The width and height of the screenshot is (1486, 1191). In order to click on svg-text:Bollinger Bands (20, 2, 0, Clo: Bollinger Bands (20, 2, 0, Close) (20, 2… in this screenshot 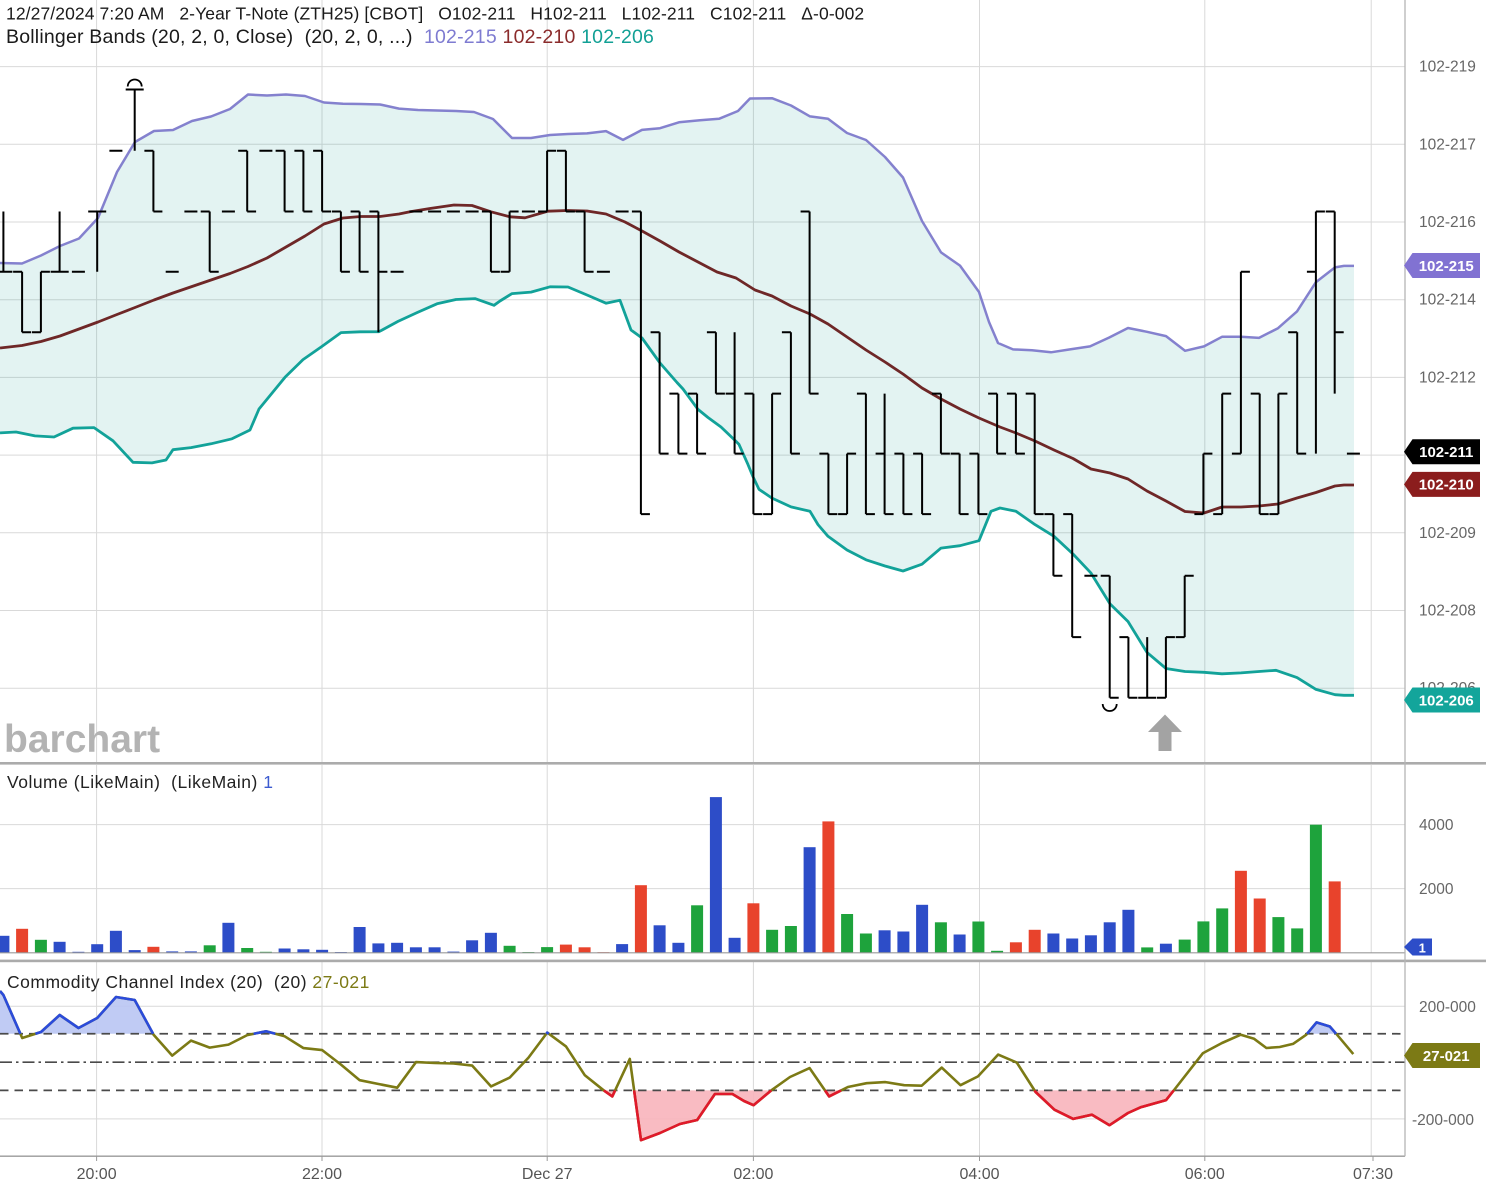, I will do `click(330, 37)`.